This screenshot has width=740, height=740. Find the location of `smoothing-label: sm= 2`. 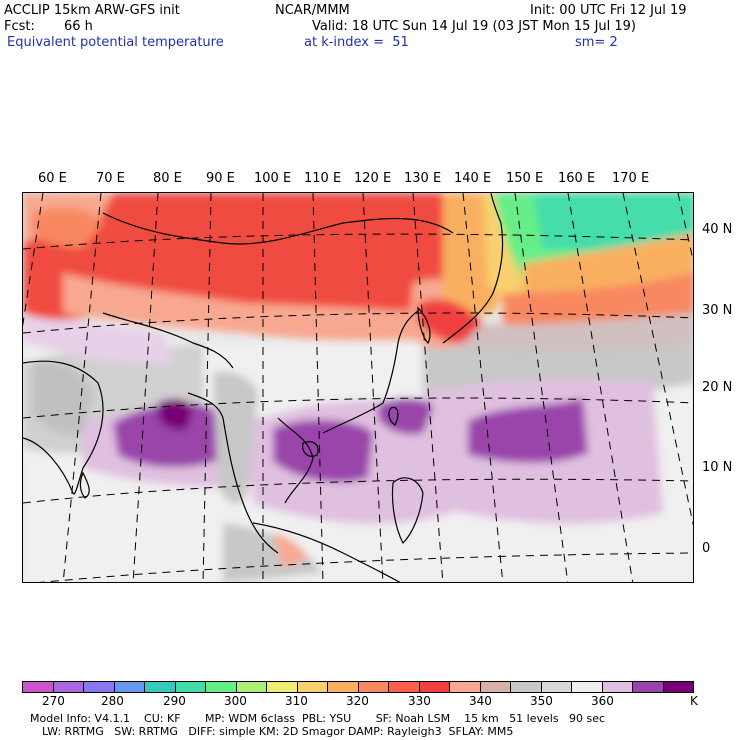

smoothing-label: sm= 2 is located at coordinates (596, 42).